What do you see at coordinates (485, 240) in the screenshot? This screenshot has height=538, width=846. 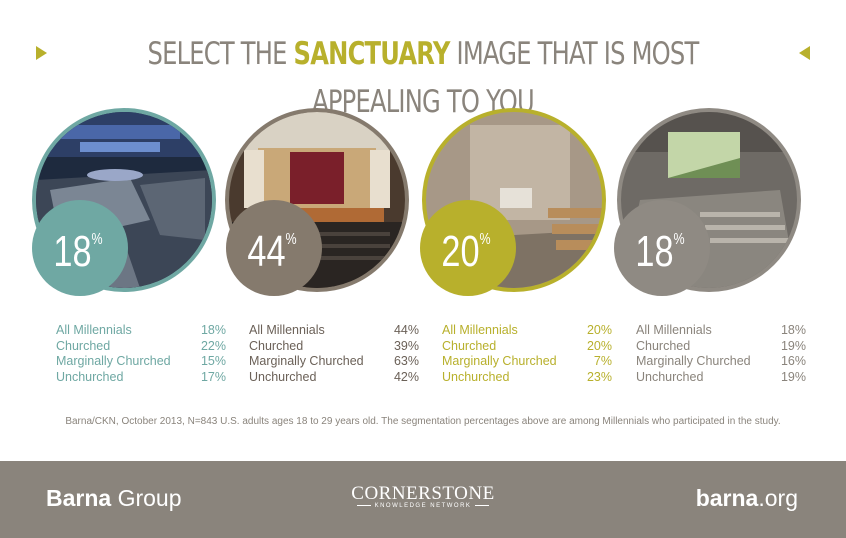 I see `headline-unit-3: %` at bounding box center [485, 240].